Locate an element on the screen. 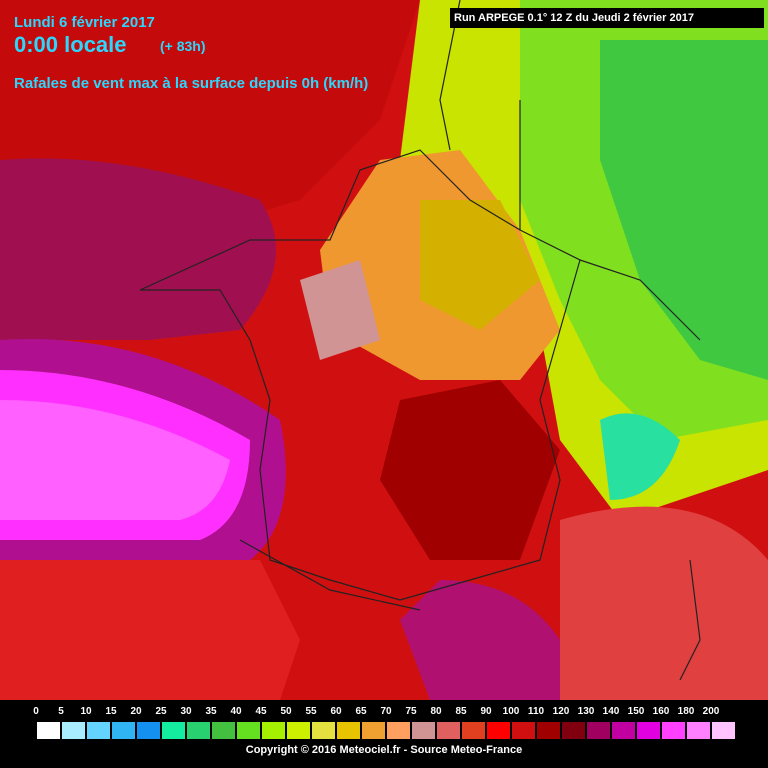 The height and width of the screenshot is (768, 768). legend-label: 75 is located at coordinates (411, 711).